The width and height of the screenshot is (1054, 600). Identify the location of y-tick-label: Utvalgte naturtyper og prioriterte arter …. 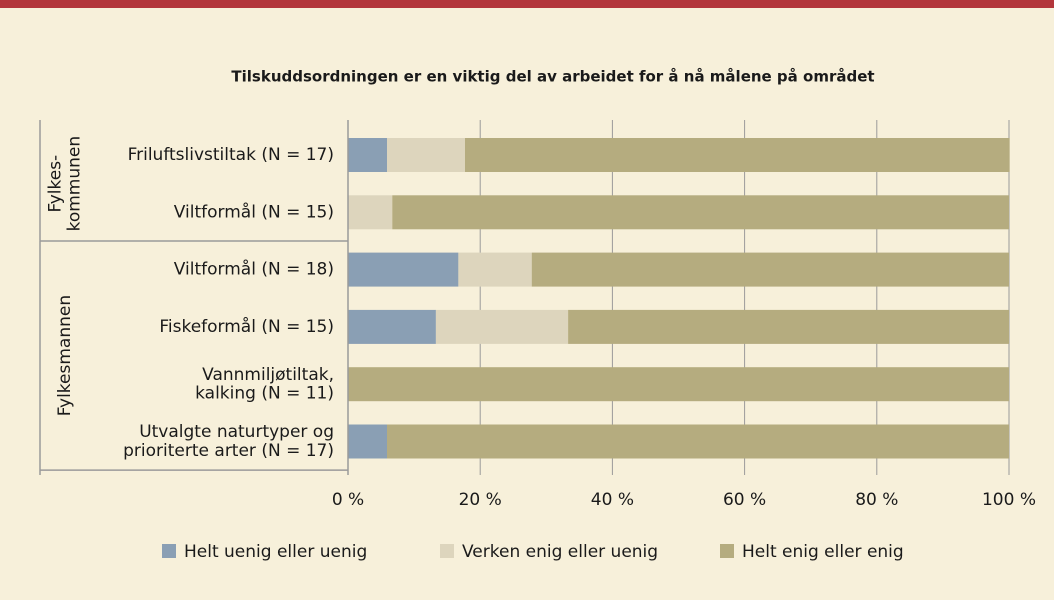
(228, 441).